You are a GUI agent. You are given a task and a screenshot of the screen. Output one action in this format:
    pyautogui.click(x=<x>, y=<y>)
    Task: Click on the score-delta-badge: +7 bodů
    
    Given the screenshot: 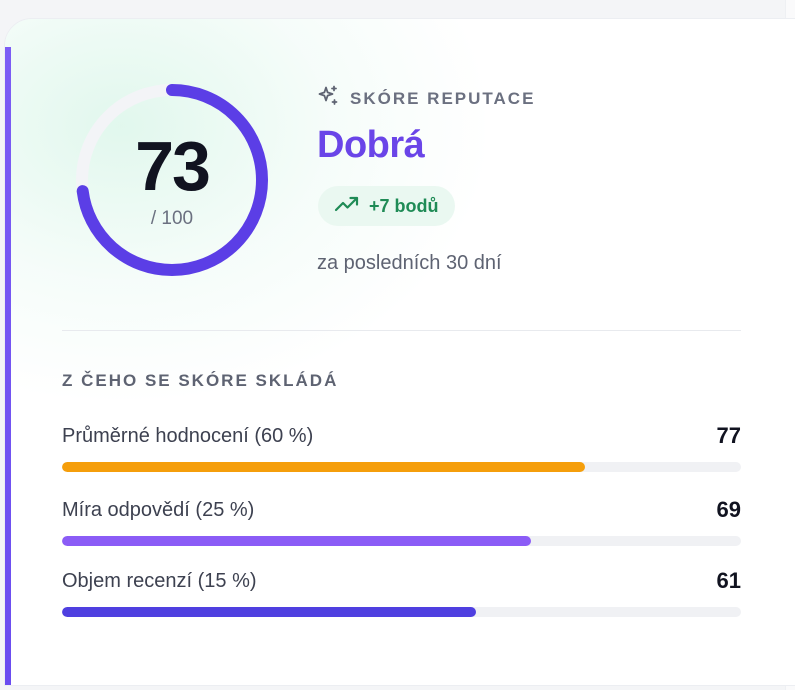 What is the action you would take?
    pyautogui.click(x=386, y=206)
    